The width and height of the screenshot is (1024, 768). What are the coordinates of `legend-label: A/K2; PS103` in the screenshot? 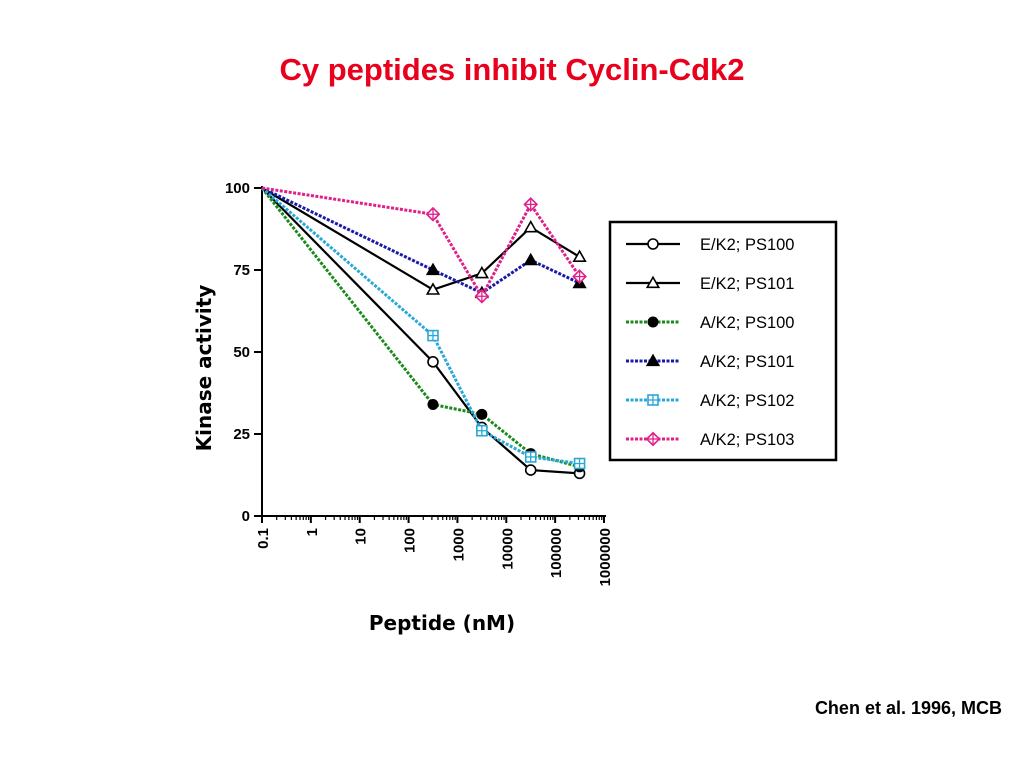 It's located at (747, 440).